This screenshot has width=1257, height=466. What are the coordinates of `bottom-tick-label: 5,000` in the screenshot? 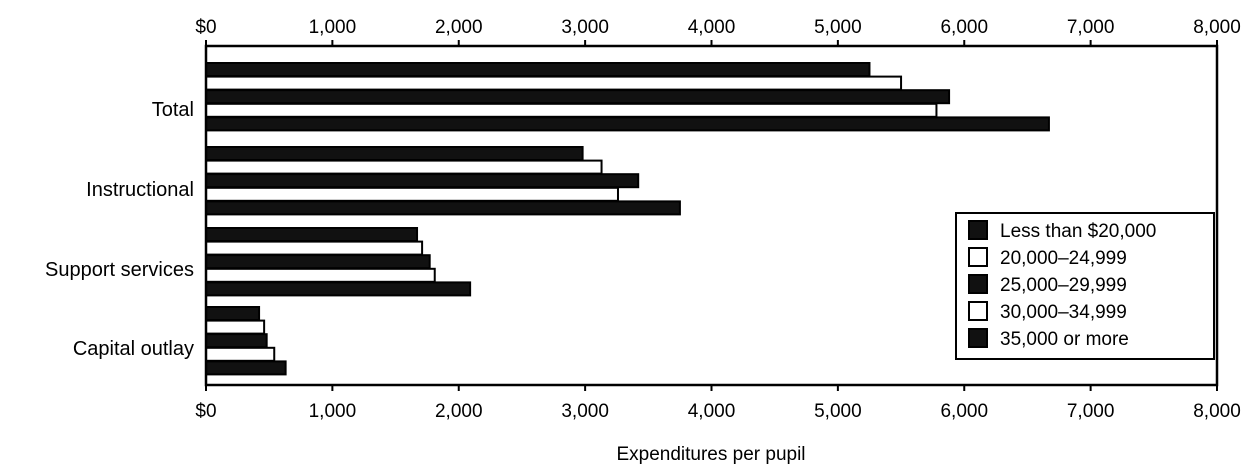 It's located at (838, 411).